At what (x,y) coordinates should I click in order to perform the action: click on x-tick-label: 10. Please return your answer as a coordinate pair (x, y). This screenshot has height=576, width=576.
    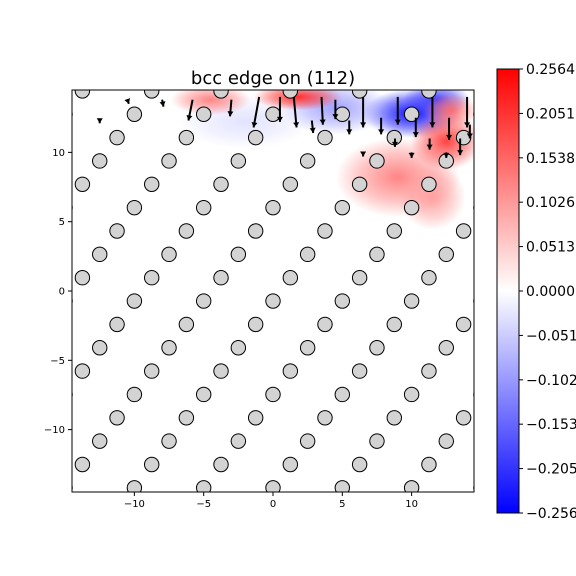
    Looking at the image, I should click on (411, 504).